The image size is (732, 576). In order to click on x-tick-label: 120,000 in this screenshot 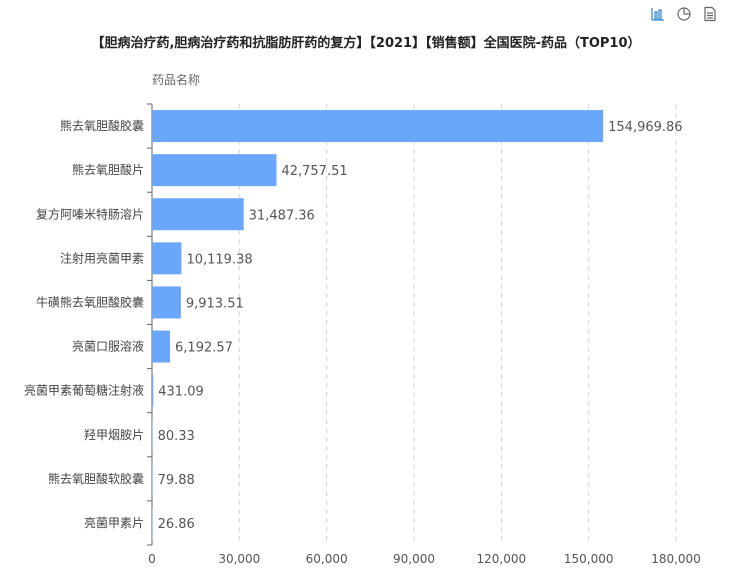, I will do `click(502, 559)`.